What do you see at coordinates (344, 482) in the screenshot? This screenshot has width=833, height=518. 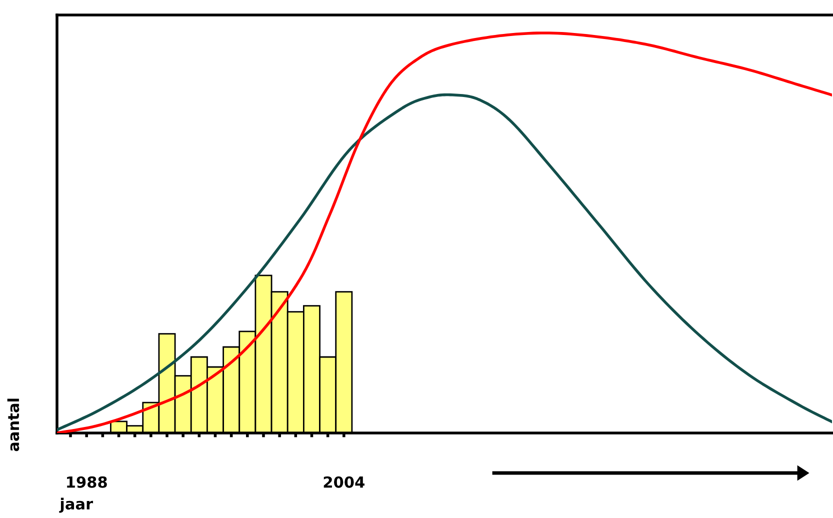 I see `x-tick-label: 2004` at bounding box center [344, 482].